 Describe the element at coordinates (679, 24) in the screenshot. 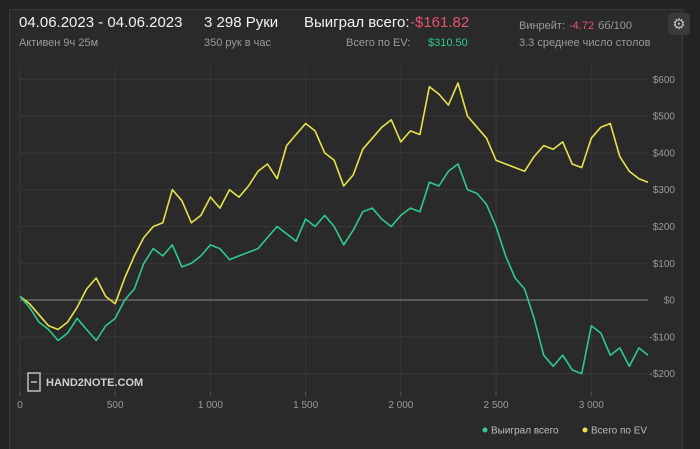

I see `gear-icon: ⚙` at that location.